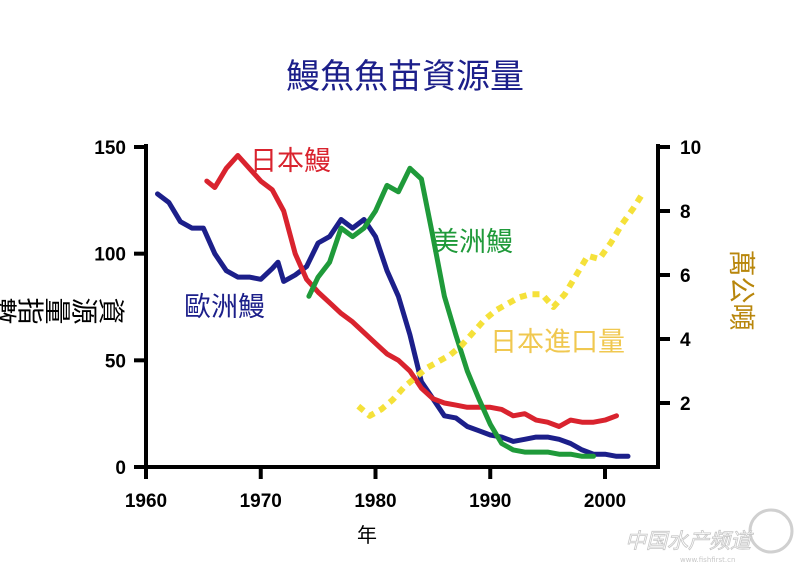 The width and height of the screenshot is (800, 566). What do you see at coordinates (685, 404) in the screenshot?
I see `y2-tick-label: 2` at bounding box center [685, 404].